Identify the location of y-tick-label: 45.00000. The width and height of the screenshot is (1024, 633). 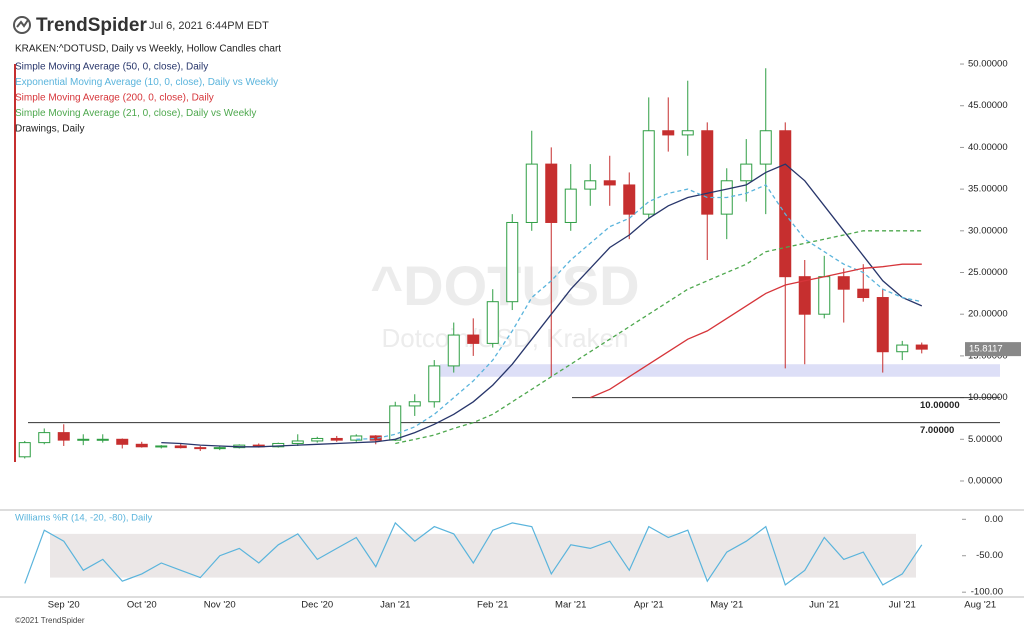
(988, 105).